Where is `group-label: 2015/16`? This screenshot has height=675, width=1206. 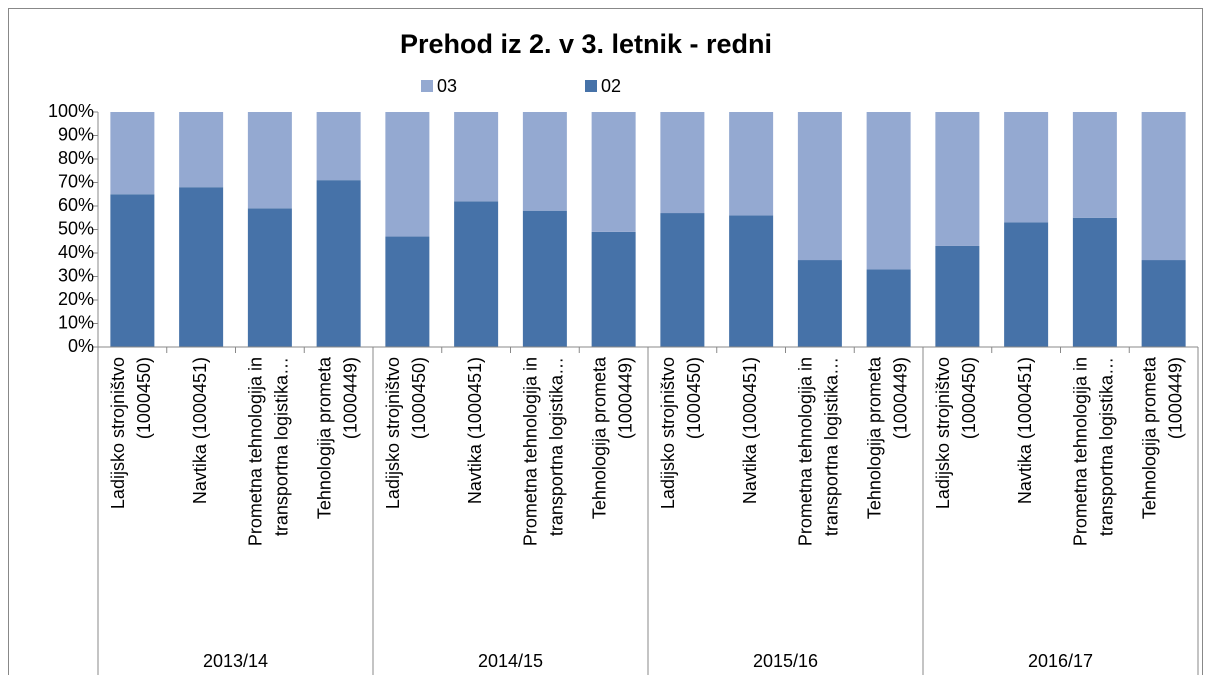 group-label: 2015/16 is located at coordinates (785, 661).